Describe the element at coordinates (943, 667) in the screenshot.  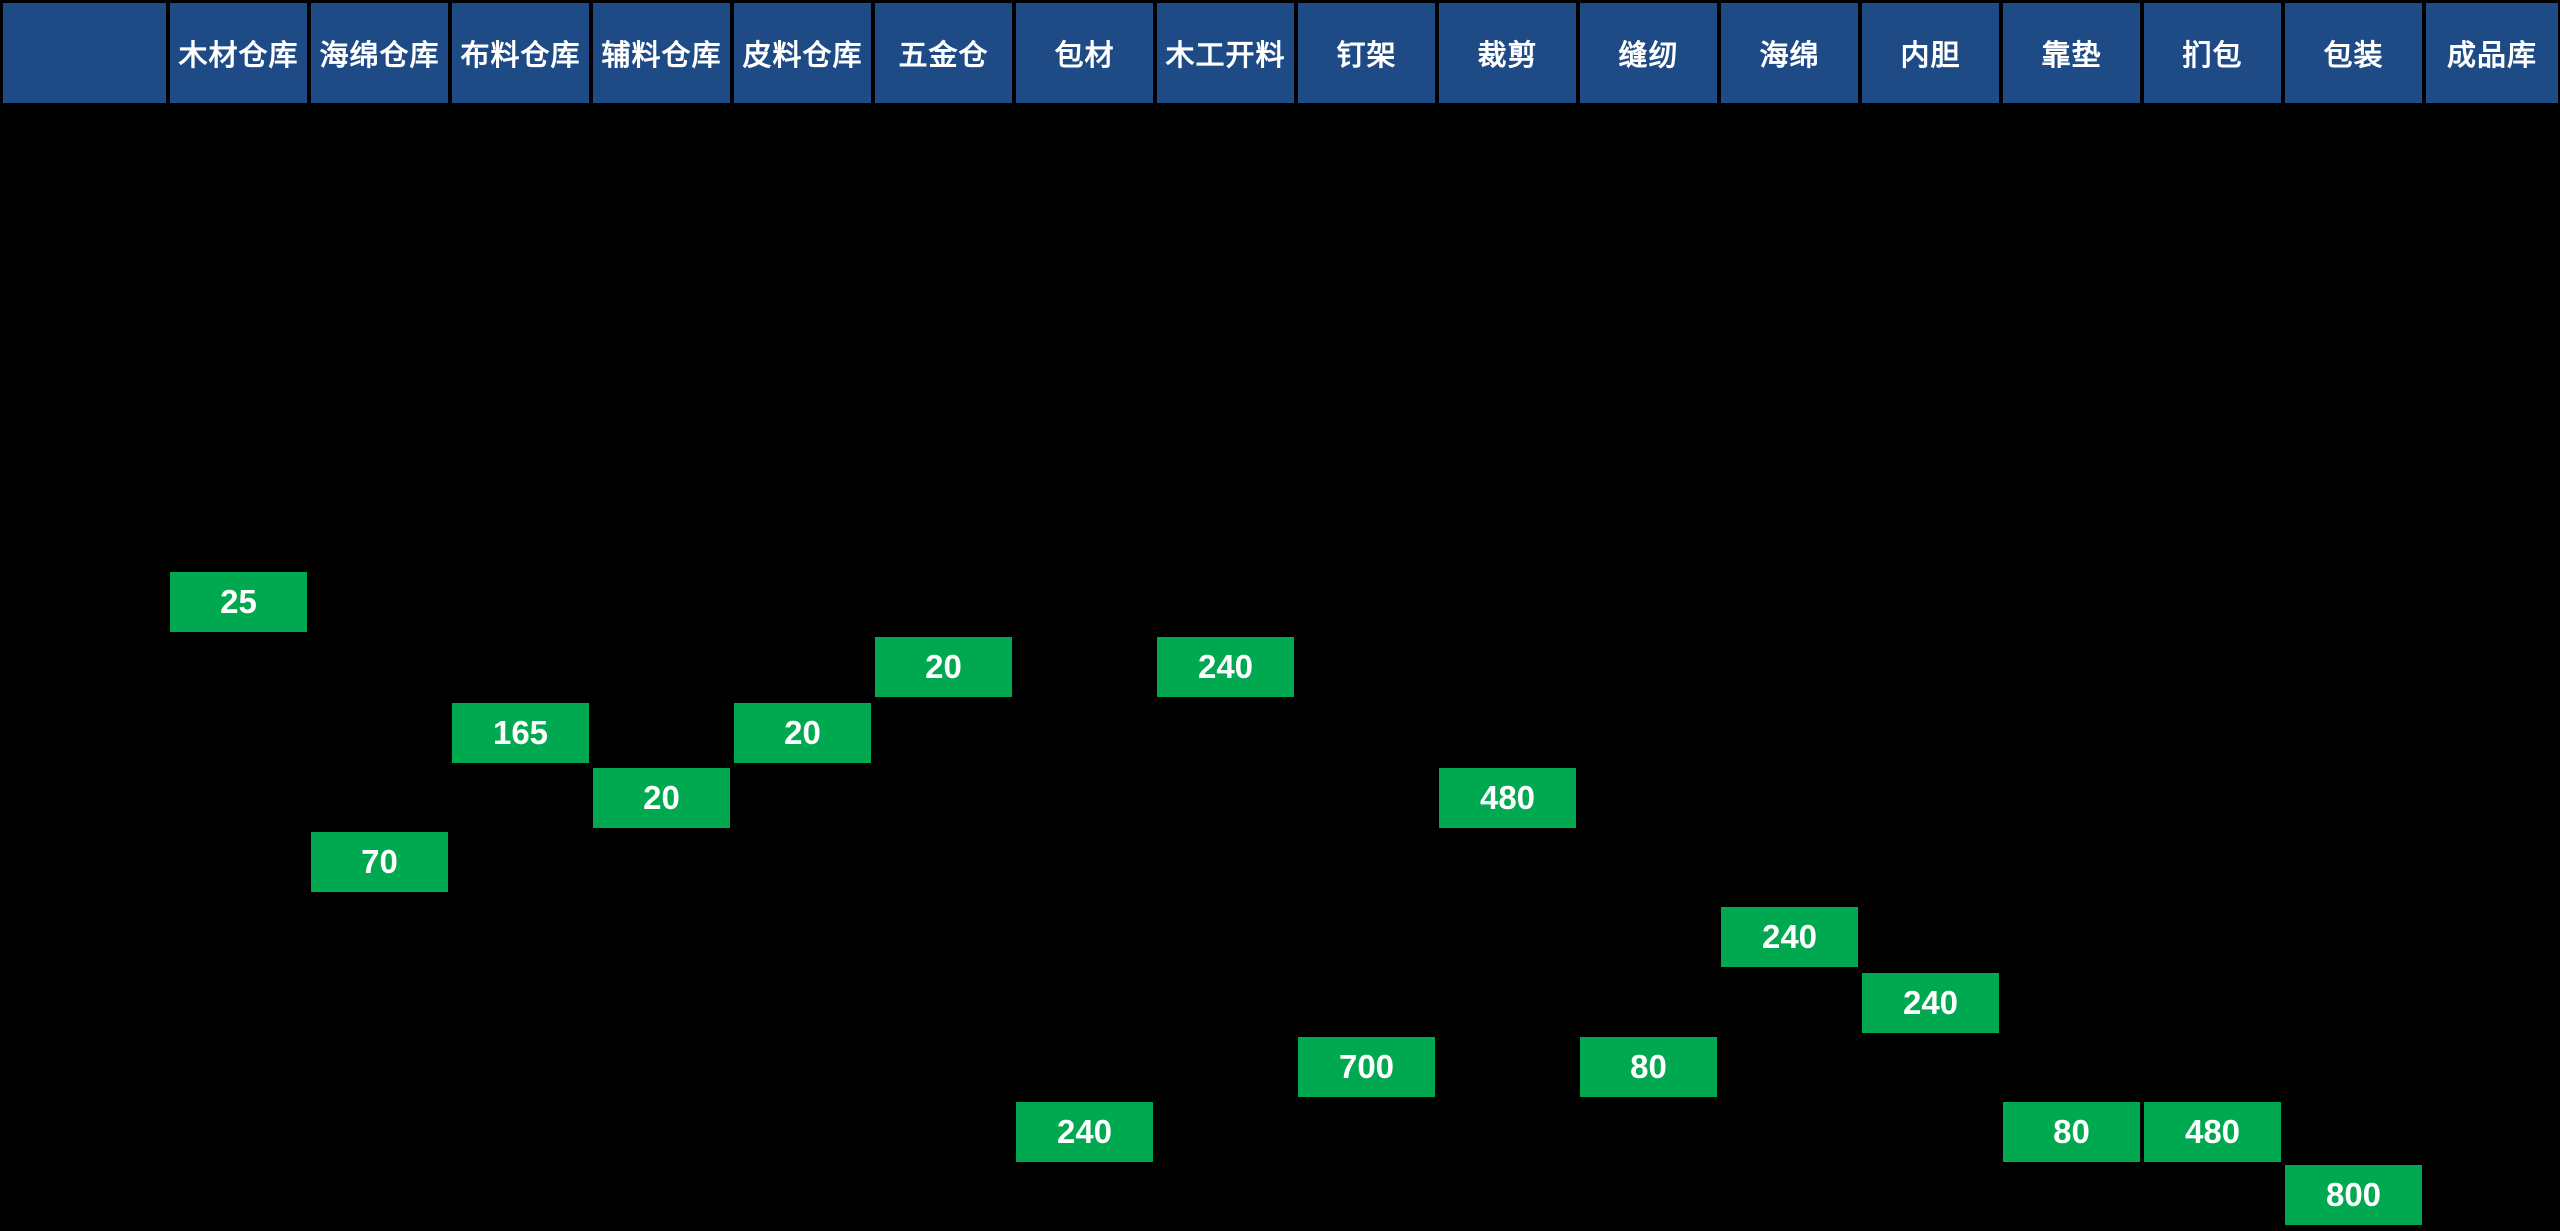
I see `quantity-cell-五金仓: 20` at that location.